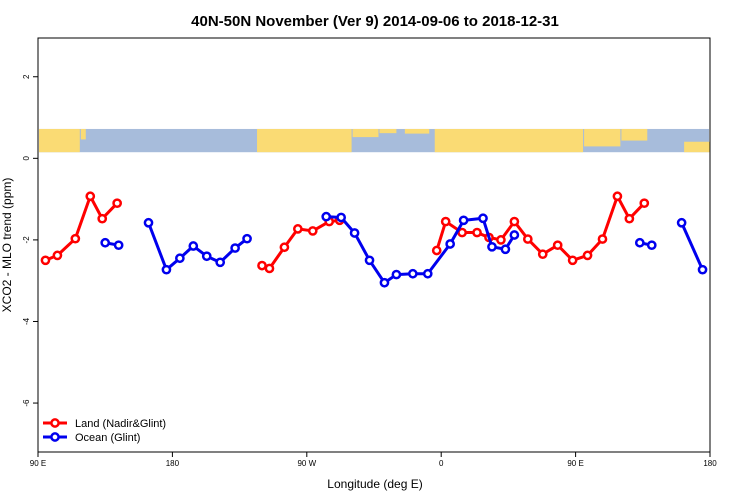  Describe the element at coordinates (26, 321) in the screenshot. I see `y-tick-label: -4` at that location.